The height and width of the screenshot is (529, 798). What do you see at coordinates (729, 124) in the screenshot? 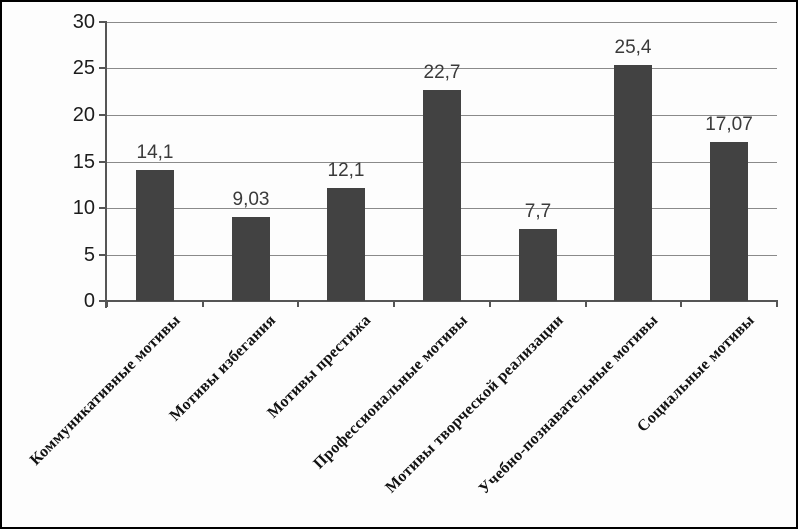
I see `bar-value-label: 17,07` at bounding box center [729, 124].